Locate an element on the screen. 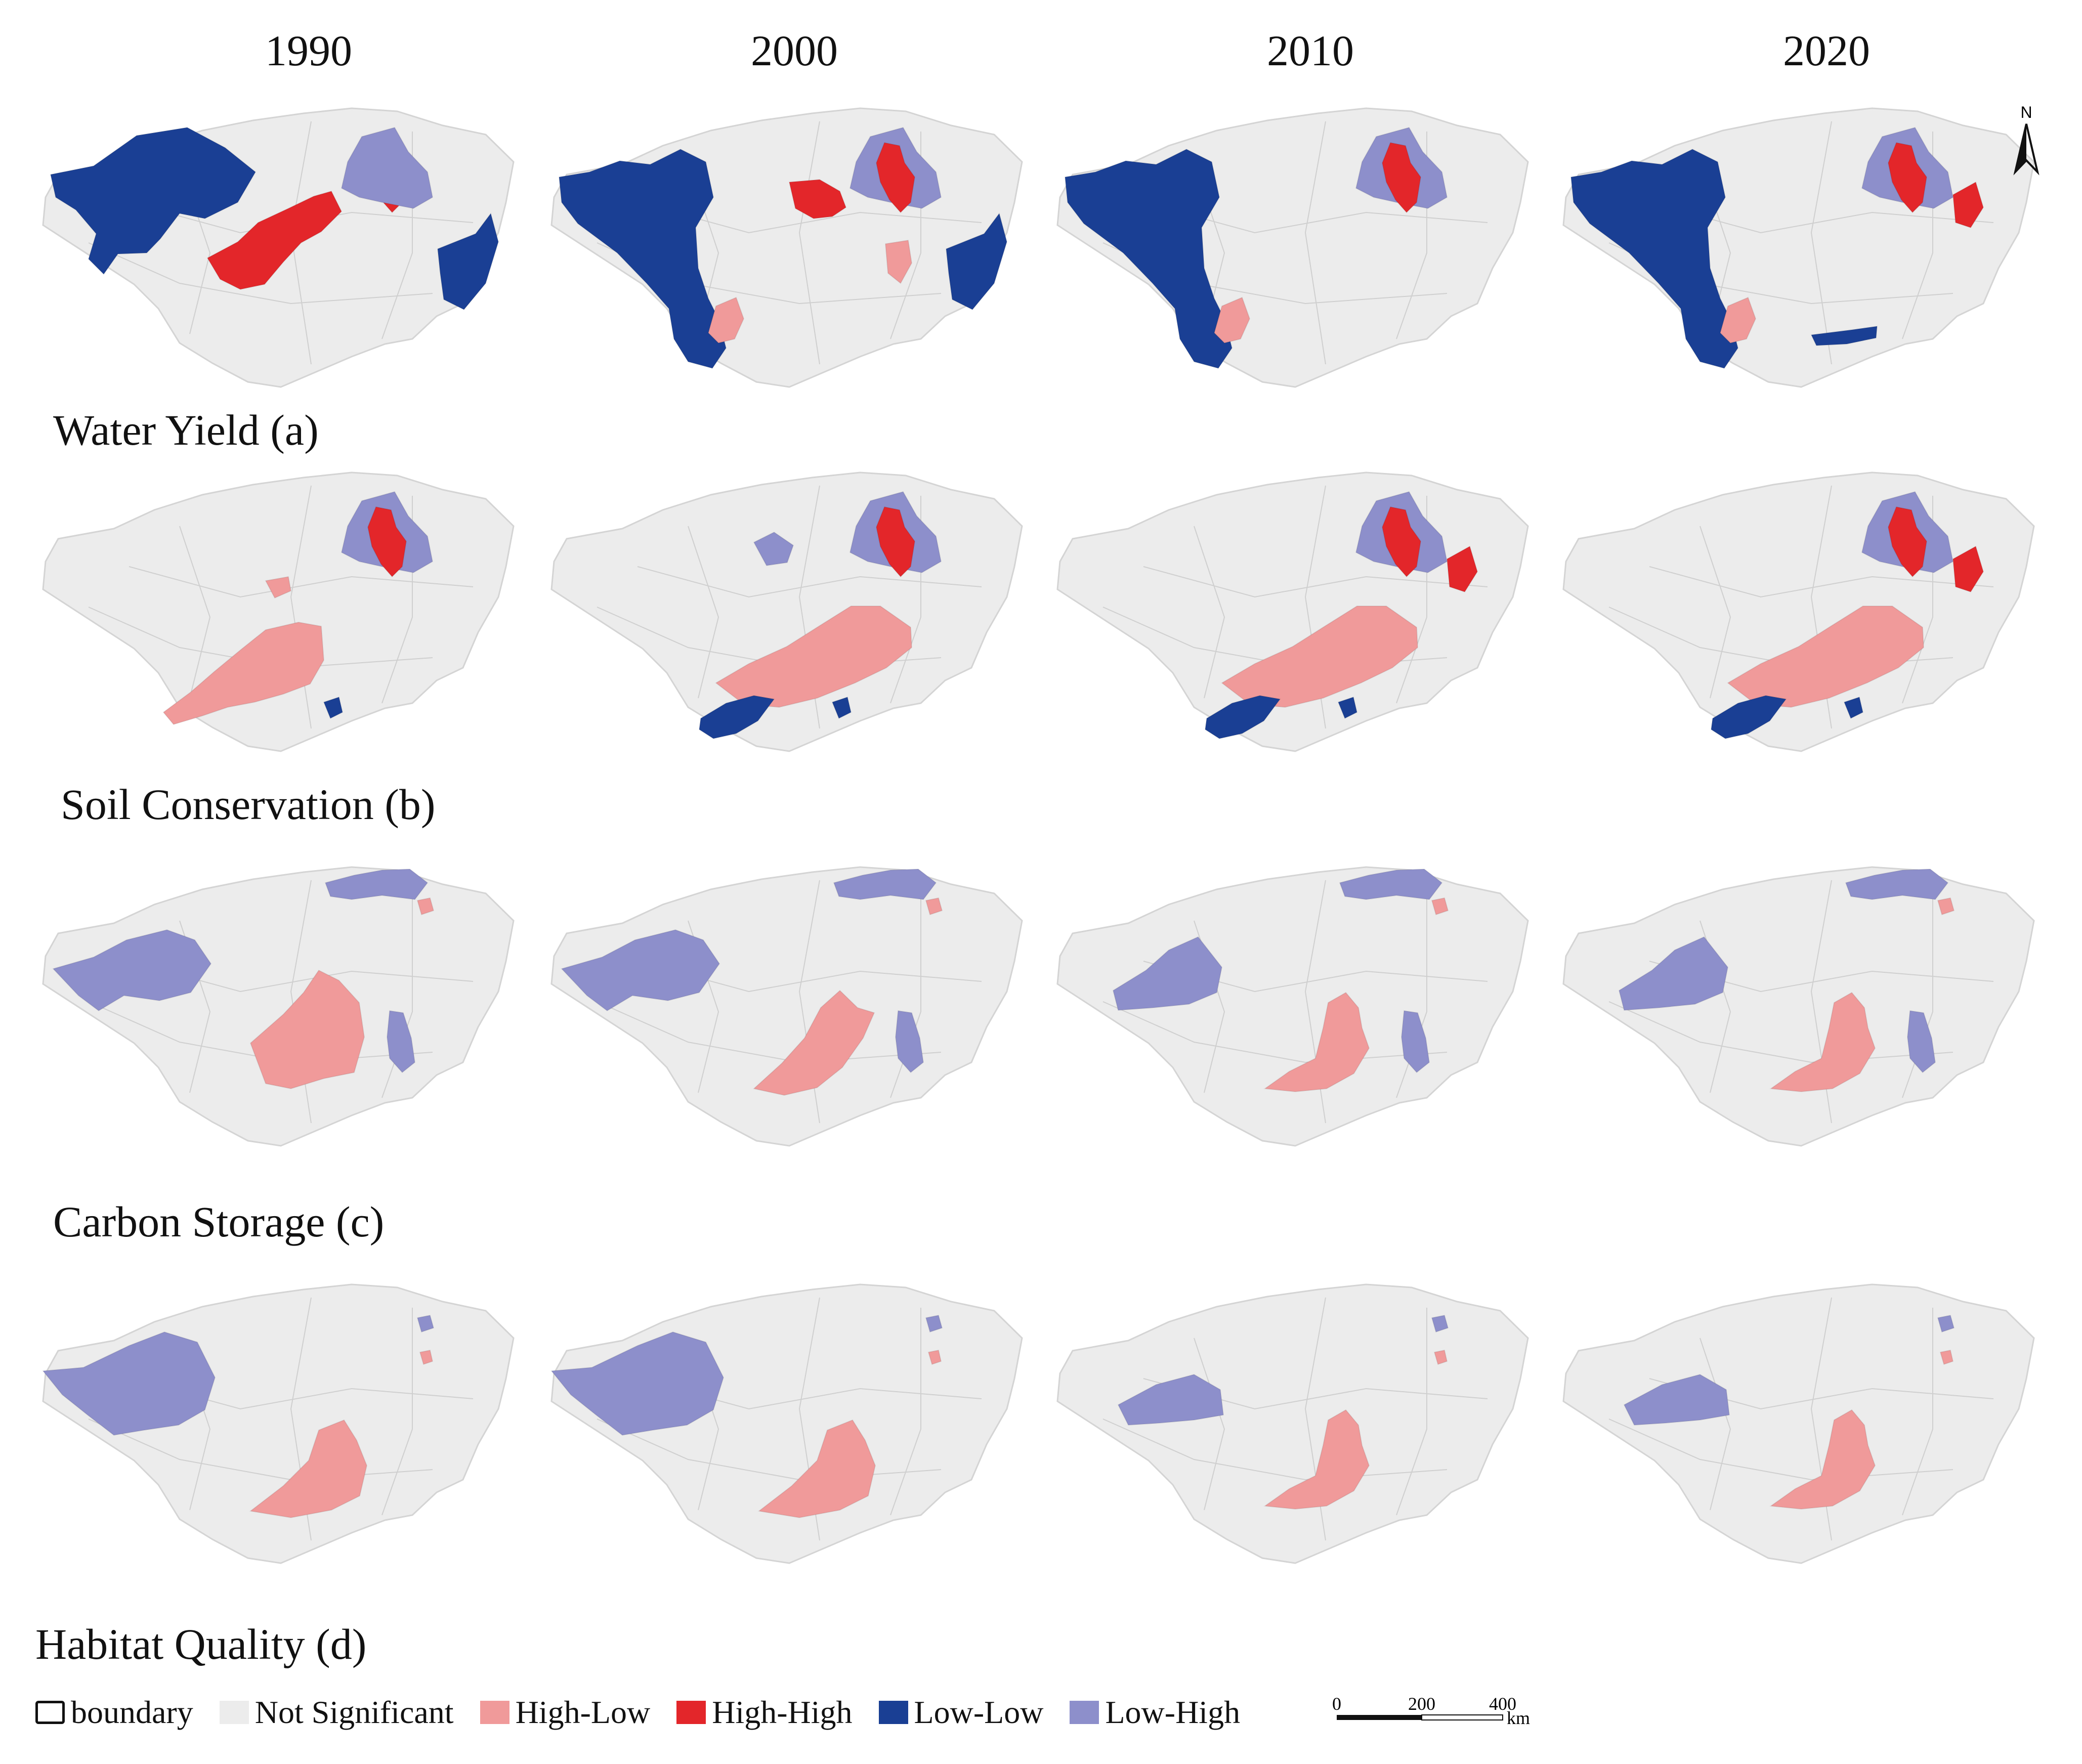 This screenshot has width=2082, height=1764. map-soil-conservation-1990 is located at coordinates (281, 617).